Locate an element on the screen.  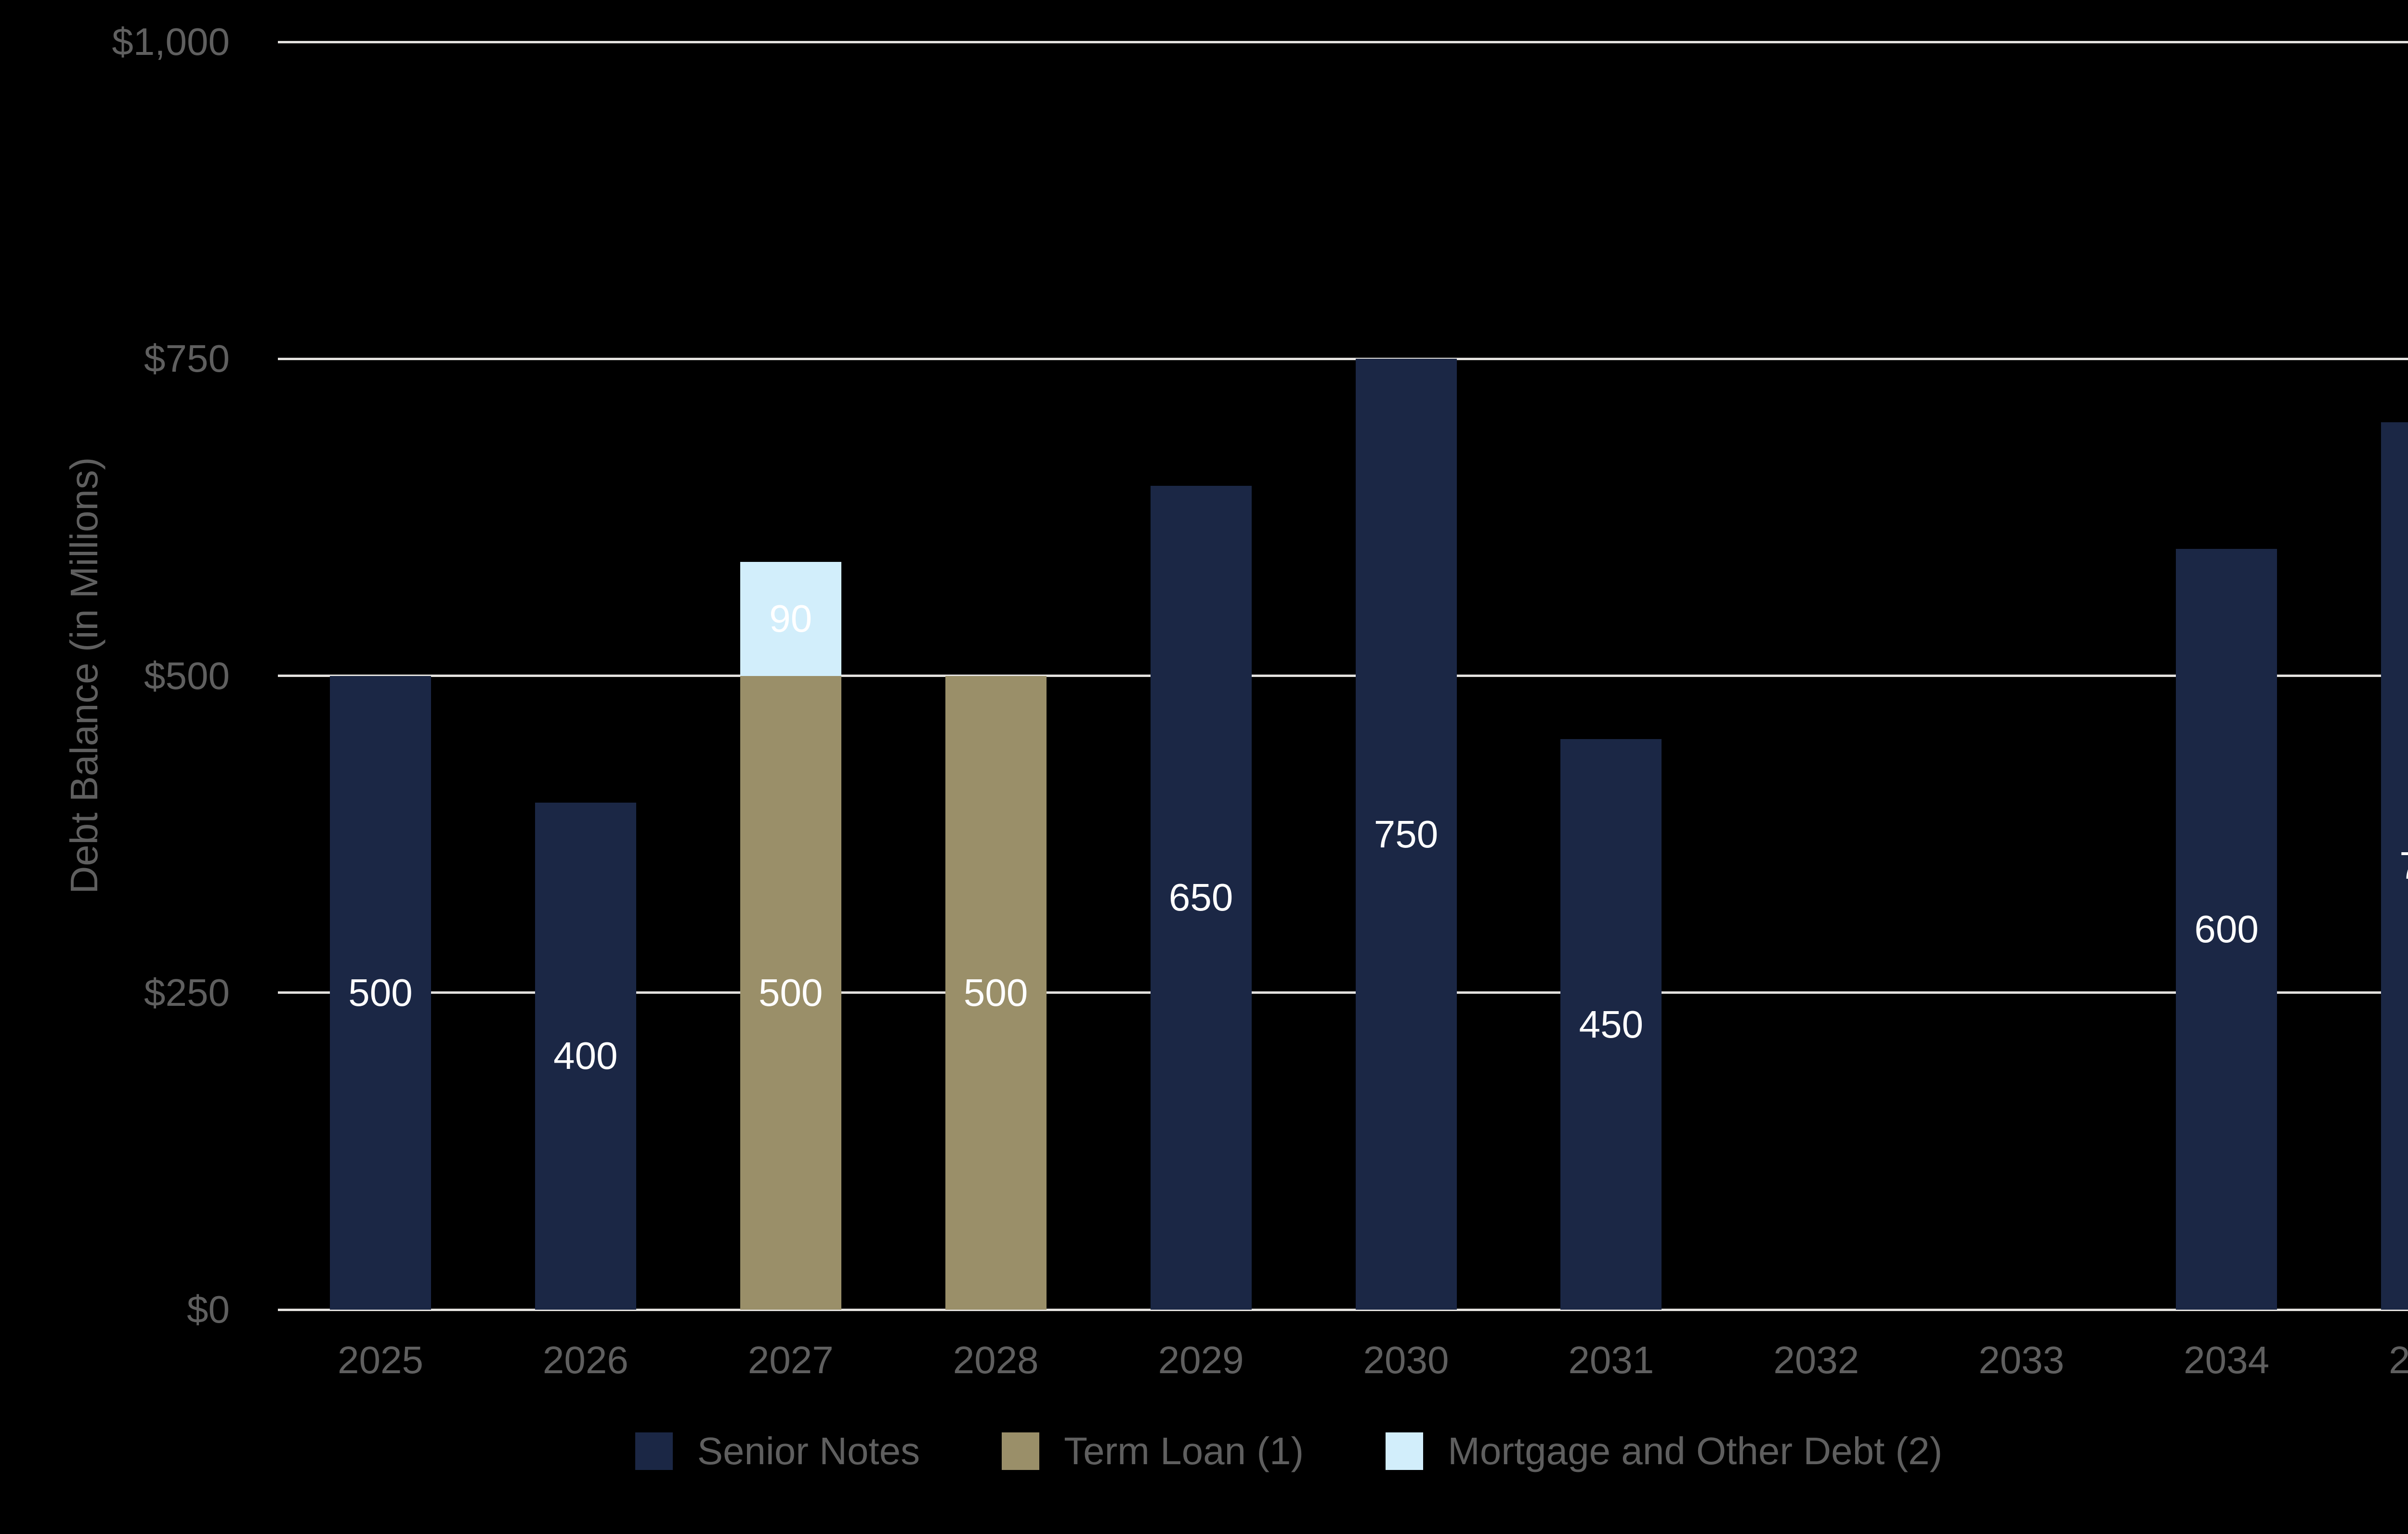
bar-value-label: 400 is located at coordinates (585, 1056).